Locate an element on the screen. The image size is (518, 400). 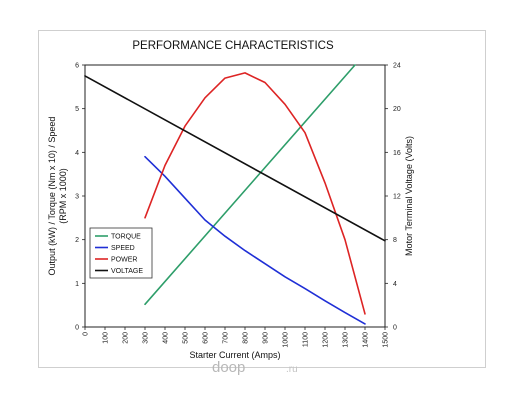
right-axis-title: Motor Terminal Voltage (Volts) is located at coordinates (409, 196).